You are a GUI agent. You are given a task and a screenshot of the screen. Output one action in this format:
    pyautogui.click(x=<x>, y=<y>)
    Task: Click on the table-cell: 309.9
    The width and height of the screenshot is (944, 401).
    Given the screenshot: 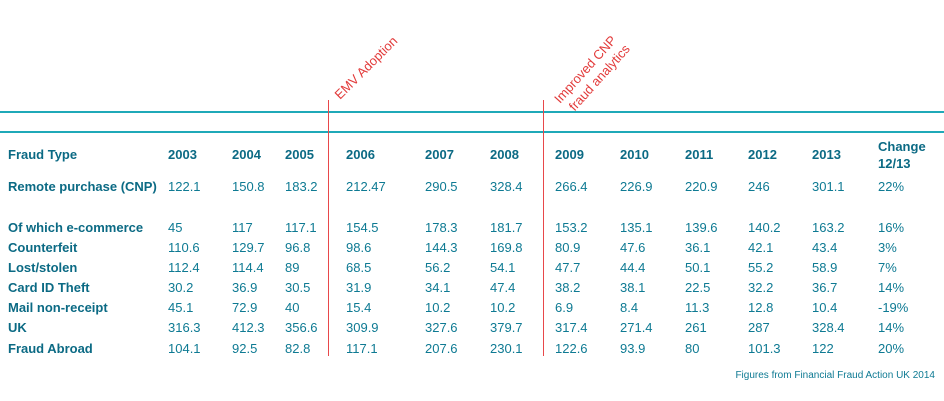 What is the action you would take?
    pyautogui.click(x=362, y=327)
    